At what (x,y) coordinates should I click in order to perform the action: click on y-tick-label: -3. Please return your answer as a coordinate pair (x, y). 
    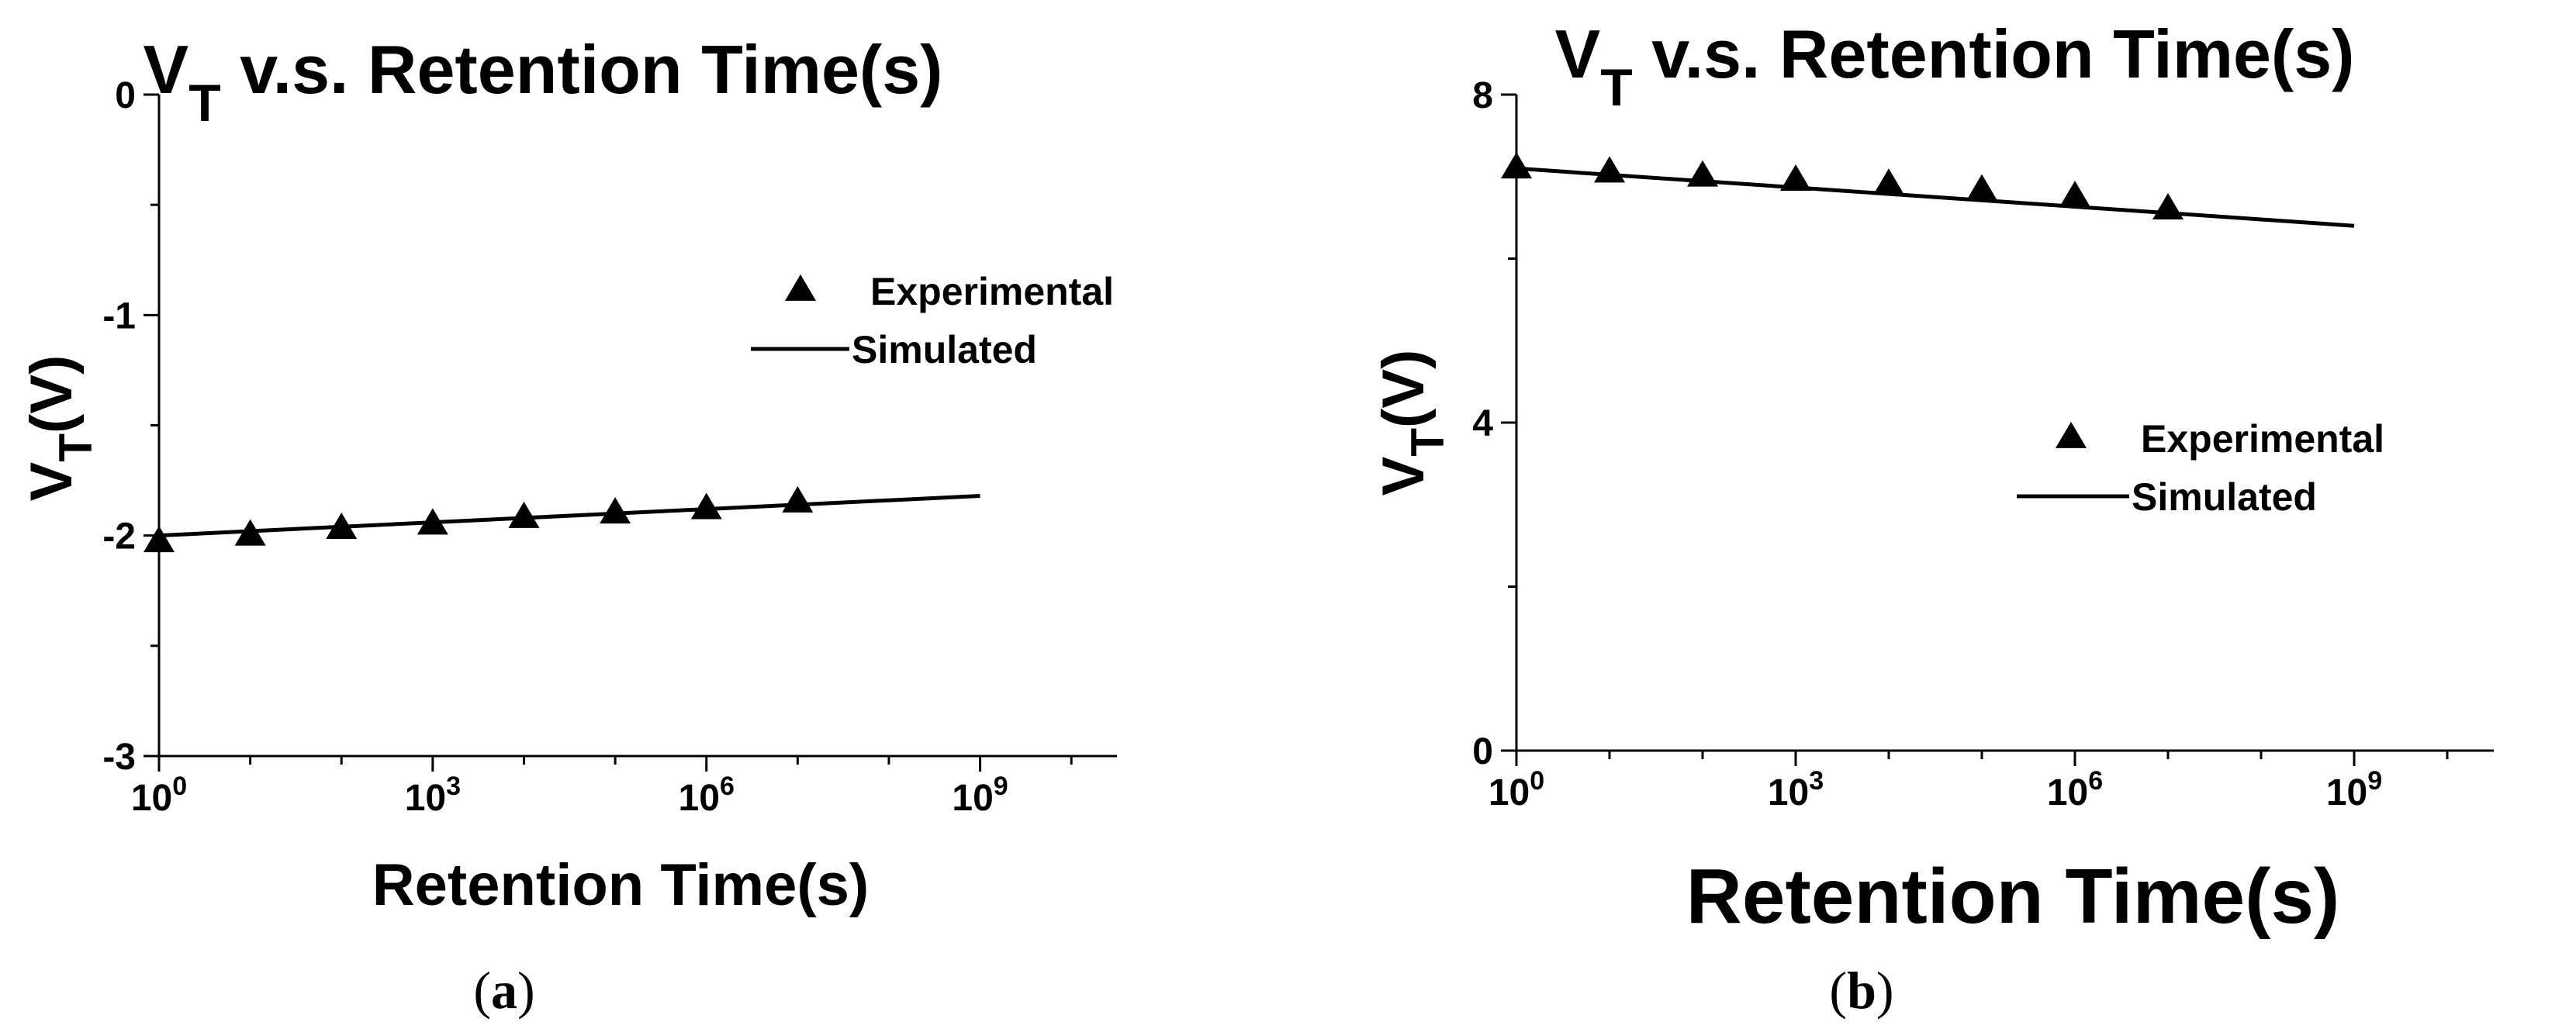
    Looking at the image, I should click on (119, 757).